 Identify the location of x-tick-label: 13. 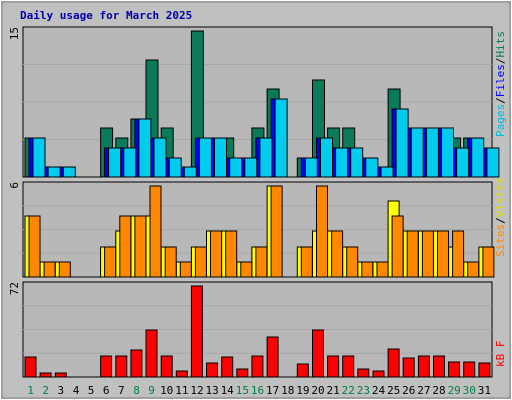
(211, 390).